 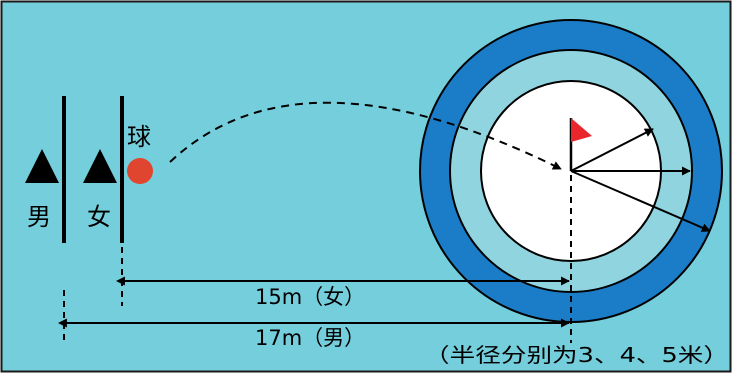 What do you see at coordinates (580, 144) in the screenshot?
I see `flag-icon` at bounding box center [580, 144].